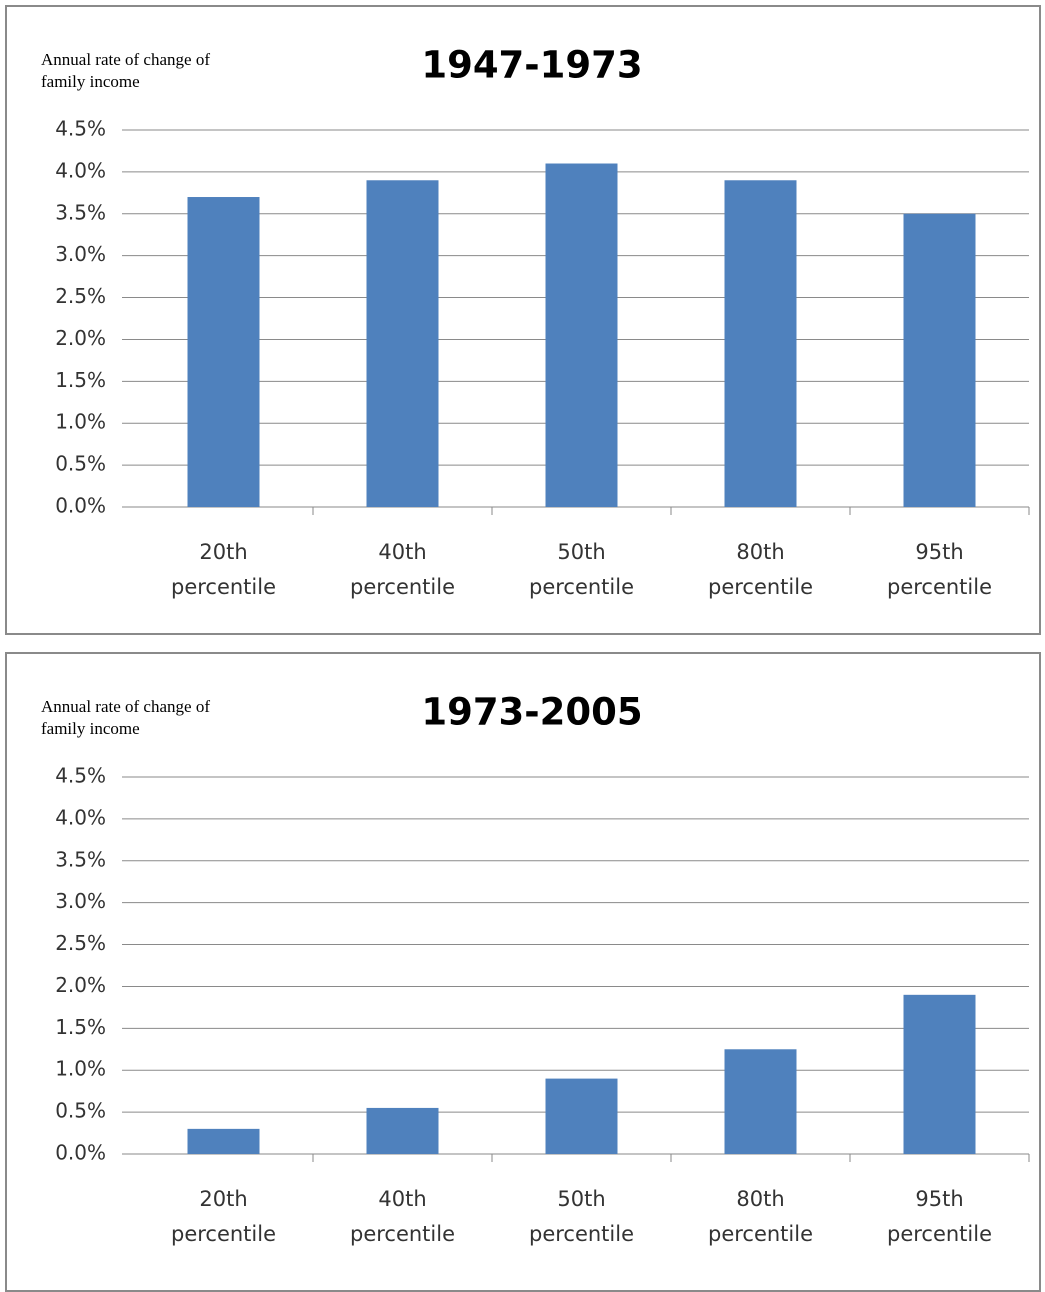 This screenshot has height=1292, width=1045. I want to click on chart-title: 1973-2005, so click(531, 712).